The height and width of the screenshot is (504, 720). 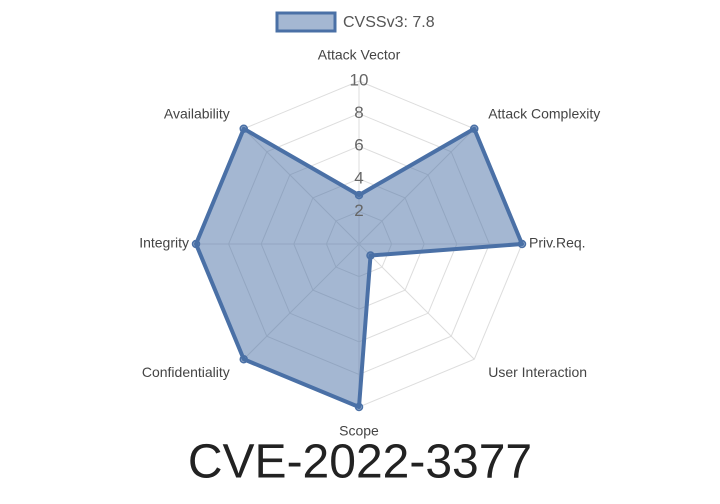 What do you see at coordinates (358, 177) in the screenshot?
I see `r-tick-label: 4` at bounding box center [358, 177].